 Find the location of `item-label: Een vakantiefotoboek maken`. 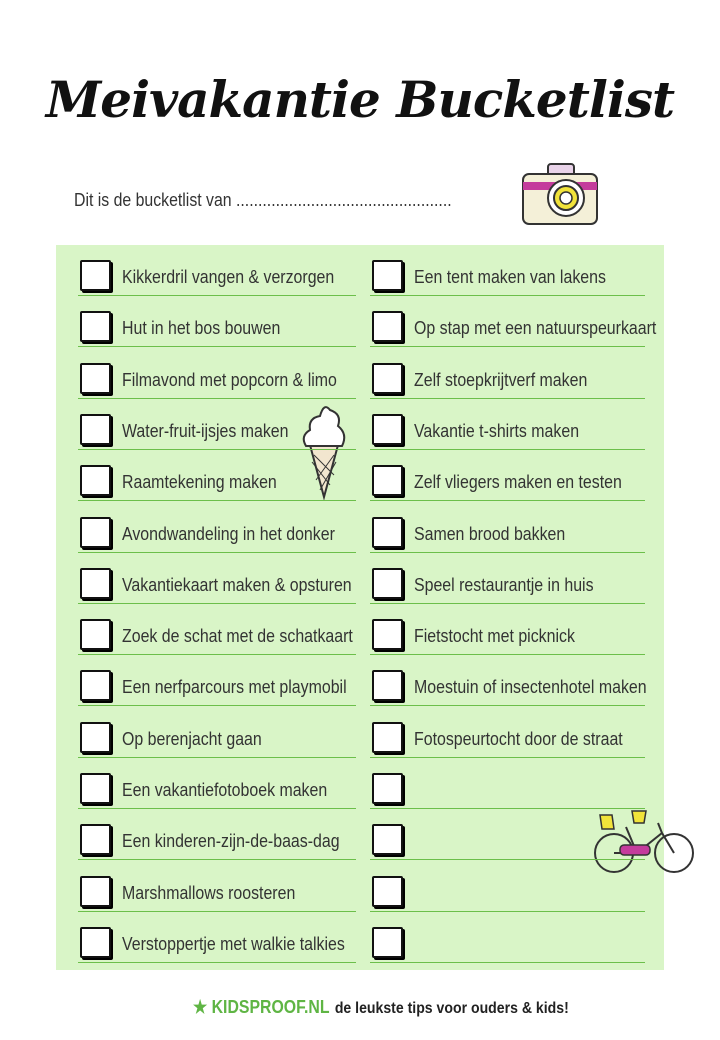

item-label: Een vakantiefotoboek maken is located at coordinates (225, 789).